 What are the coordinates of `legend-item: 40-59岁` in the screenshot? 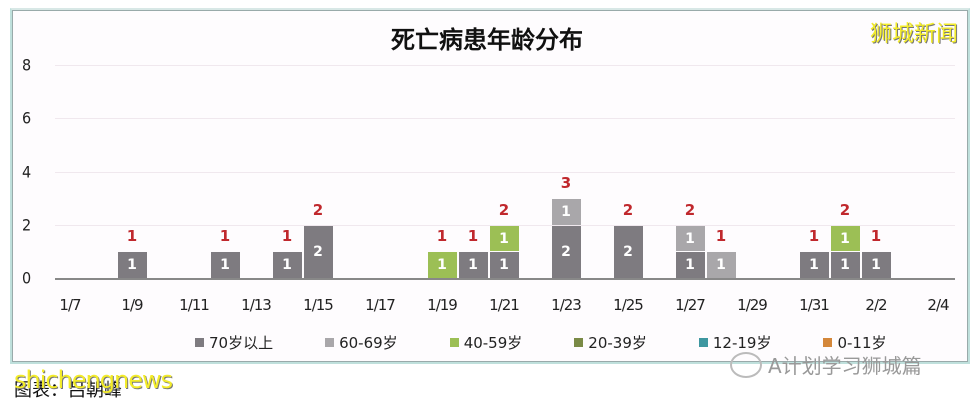 It's located at (486, 342).